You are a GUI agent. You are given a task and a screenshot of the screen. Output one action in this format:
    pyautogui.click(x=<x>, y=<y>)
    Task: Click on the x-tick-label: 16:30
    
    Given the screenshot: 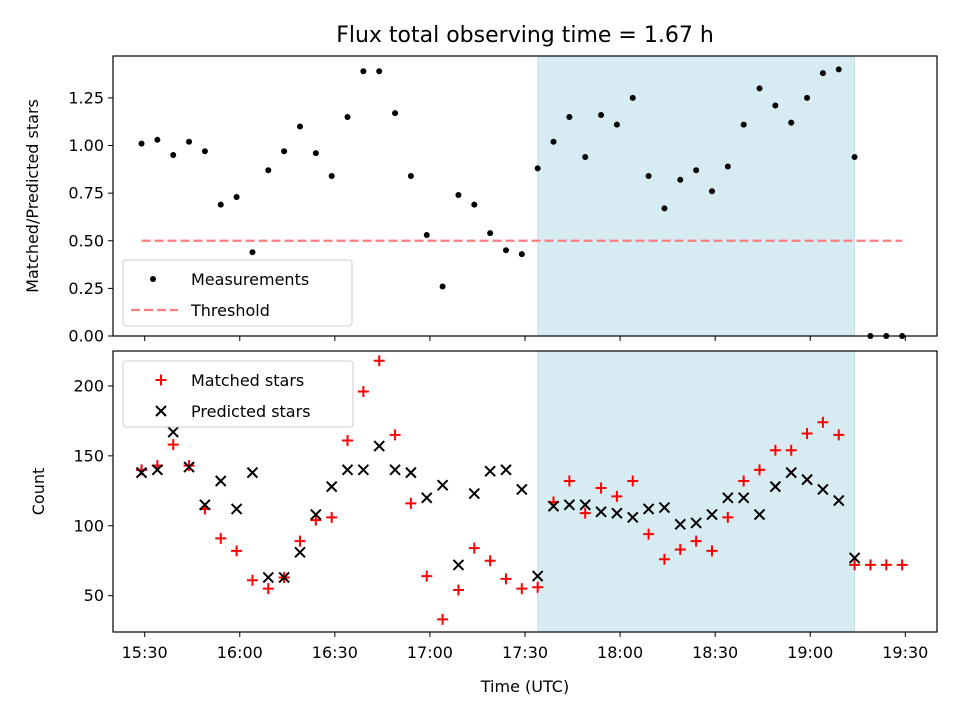 What is the action you would take?
    pyautogui.click(x=335, y=652)
    